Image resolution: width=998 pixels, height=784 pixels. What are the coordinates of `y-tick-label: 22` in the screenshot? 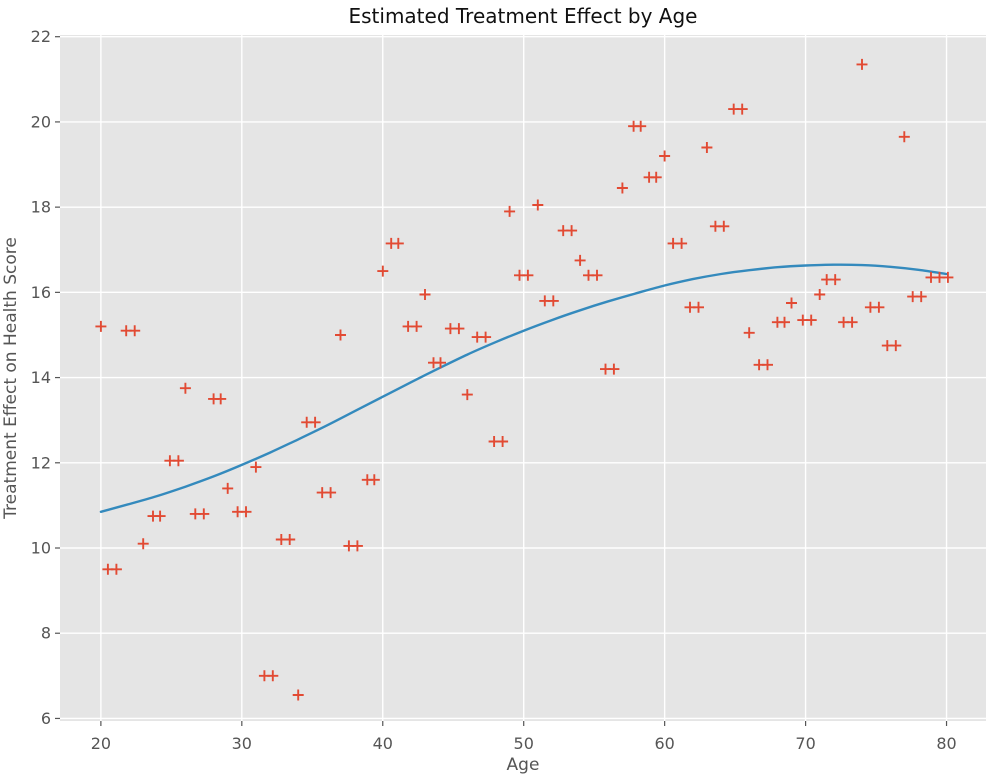 It's located at (41, 36).